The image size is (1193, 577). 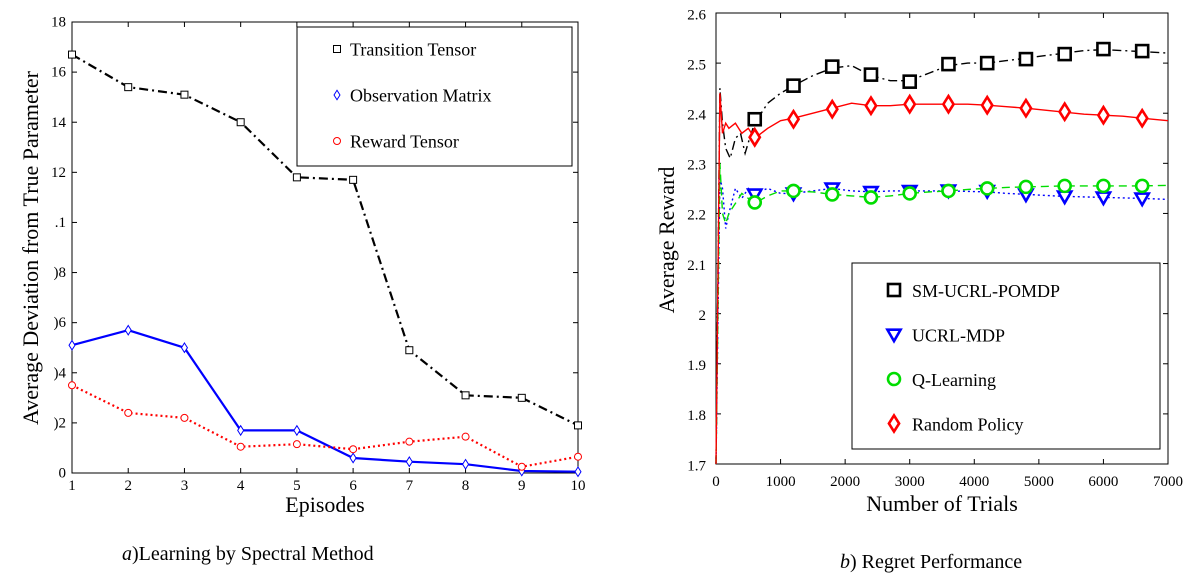 I want to click on chart-a-legend-transition-tensor-marker, so click(x=337, y=49).